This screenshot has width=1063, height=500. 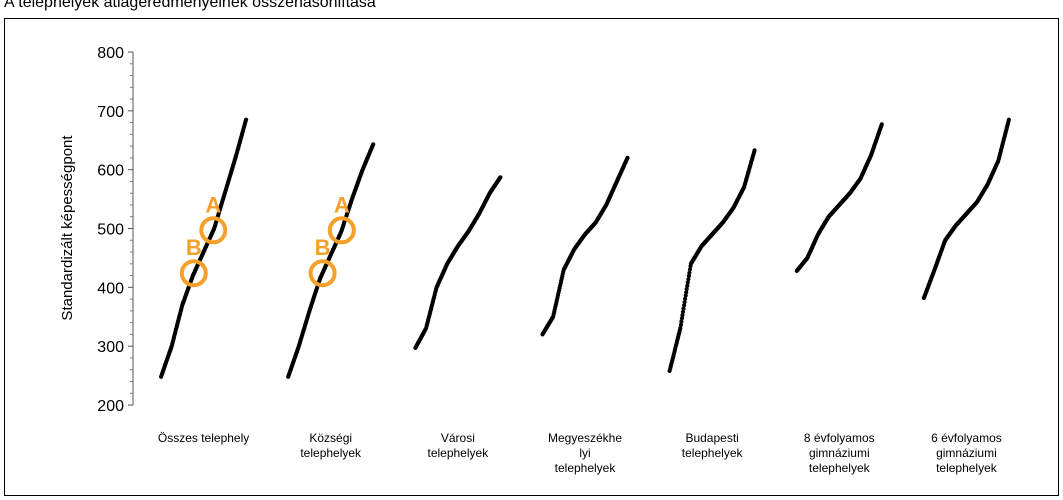 What do you see at coordinates (110, 347) in the screenshot?
I see `y-tick-label: 300` at bounding box center [110, 347].